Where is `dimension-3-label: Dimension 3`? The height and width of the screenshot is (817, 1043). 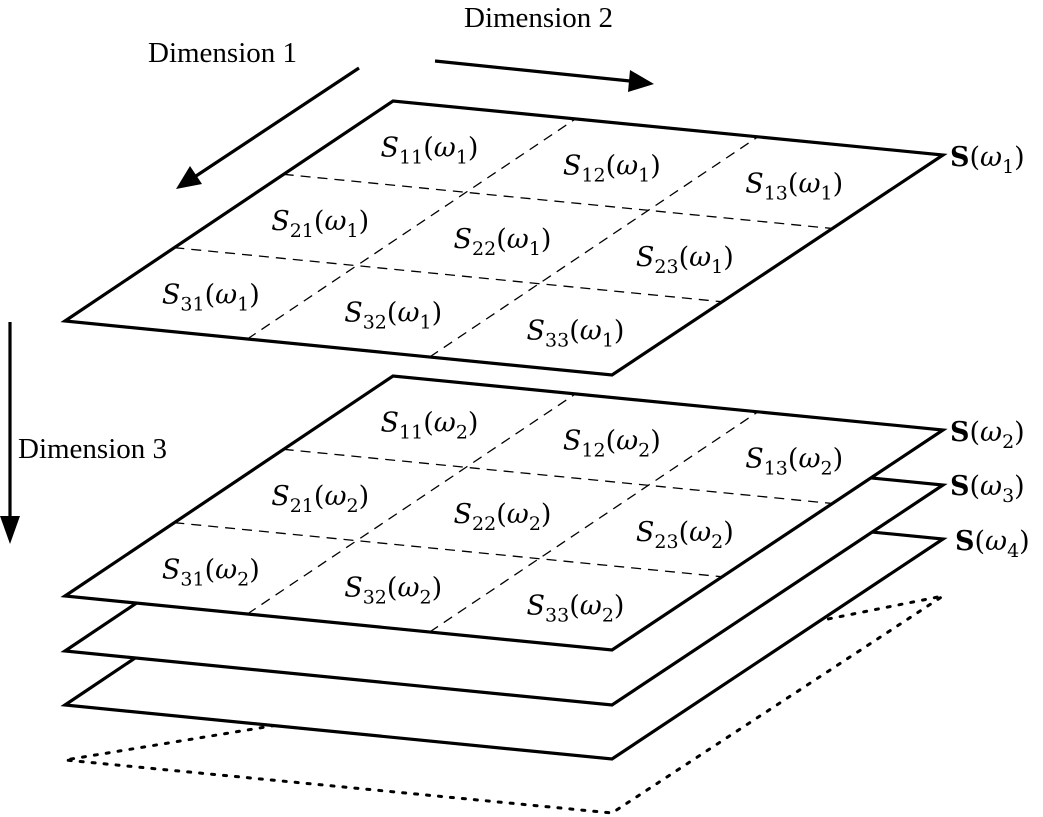
dimension-3-label: Dimension 3 is located at coordinates (92, 449).